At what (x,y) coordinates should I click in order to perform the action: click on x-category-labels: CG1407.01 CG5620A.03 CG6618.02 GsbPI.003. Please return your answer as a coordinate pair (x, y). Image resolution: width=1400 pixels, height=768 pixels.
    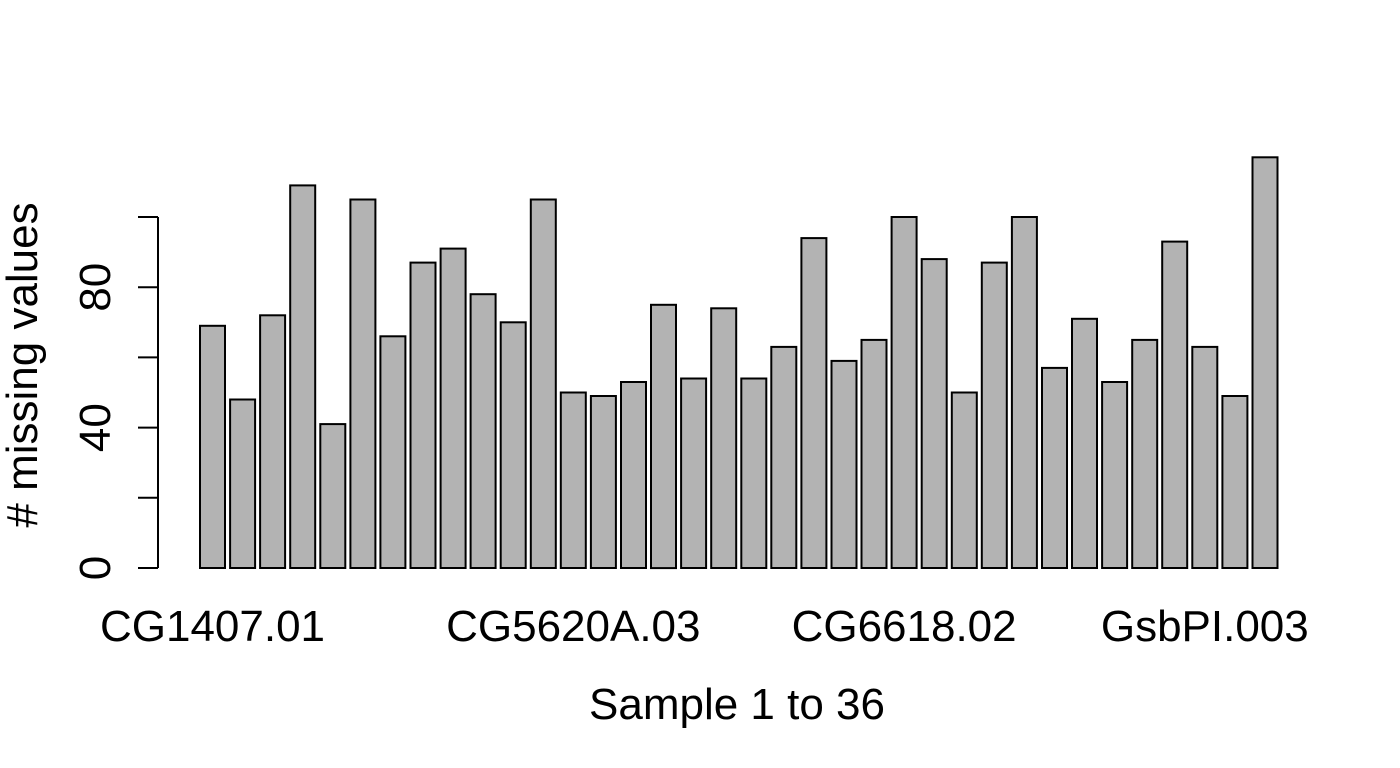
    Looking at the image, I should click on (704, 626).